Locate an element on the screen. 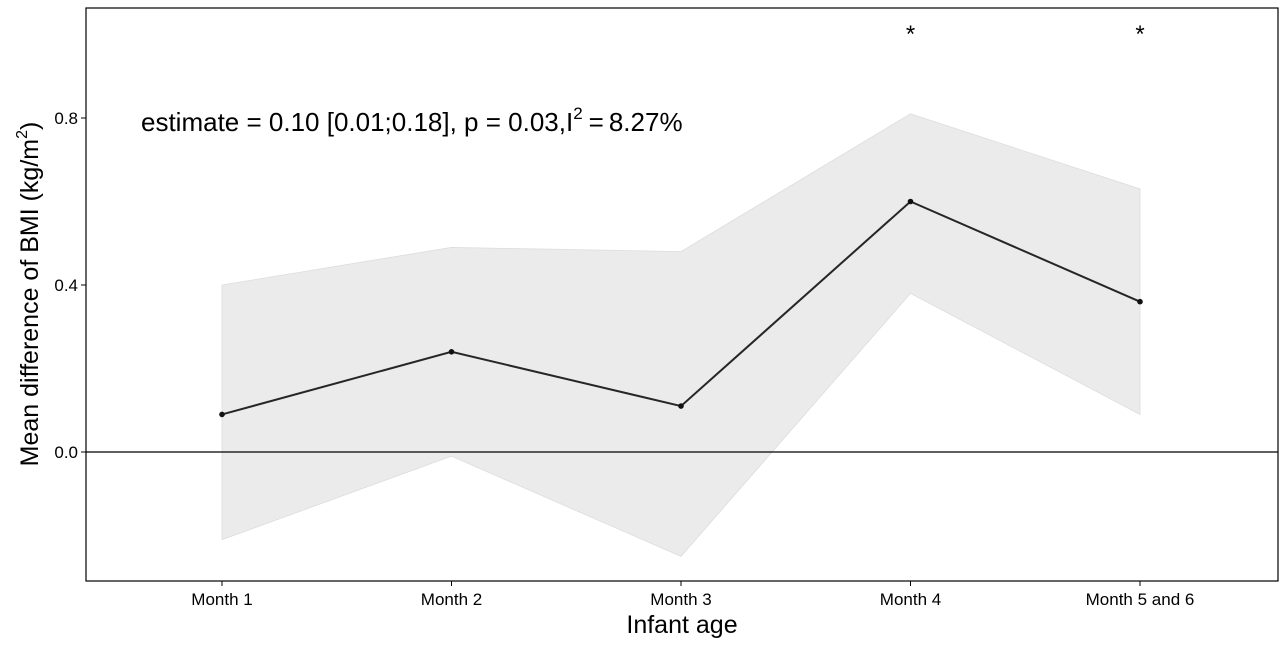  y-axis-title-superscript: 2 is located at coordinates (22, 134).